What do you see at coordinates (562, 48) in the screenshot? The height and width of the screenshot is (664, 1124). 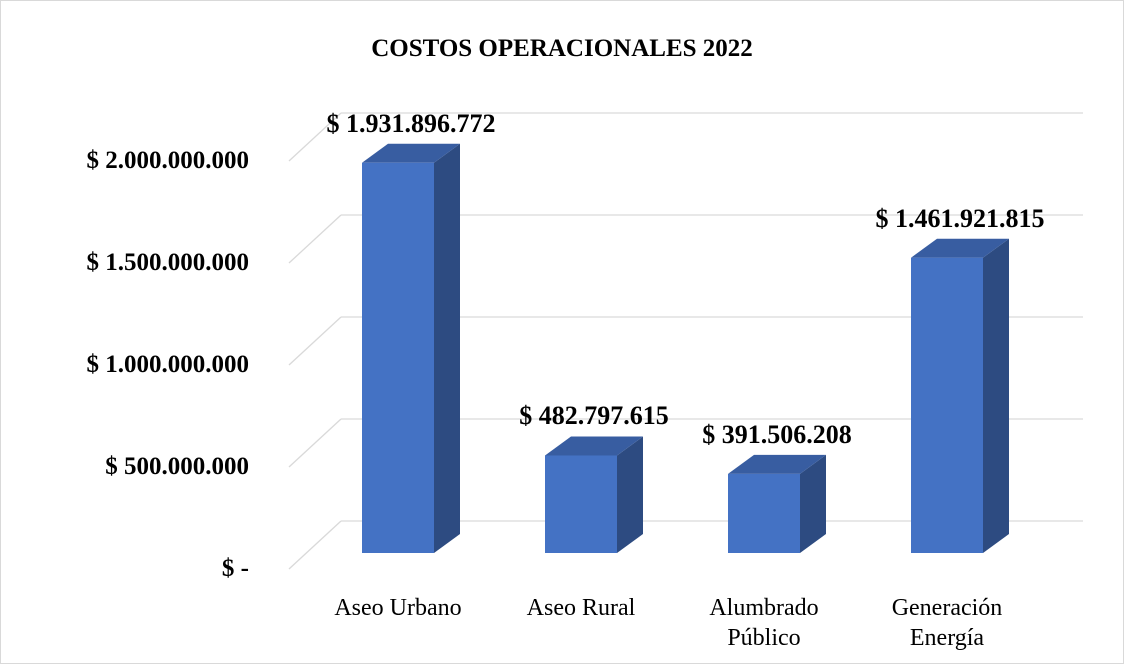 I see `chart-title: COSTOS OPERACIONALES 2022` at bounding box center [562, 48].